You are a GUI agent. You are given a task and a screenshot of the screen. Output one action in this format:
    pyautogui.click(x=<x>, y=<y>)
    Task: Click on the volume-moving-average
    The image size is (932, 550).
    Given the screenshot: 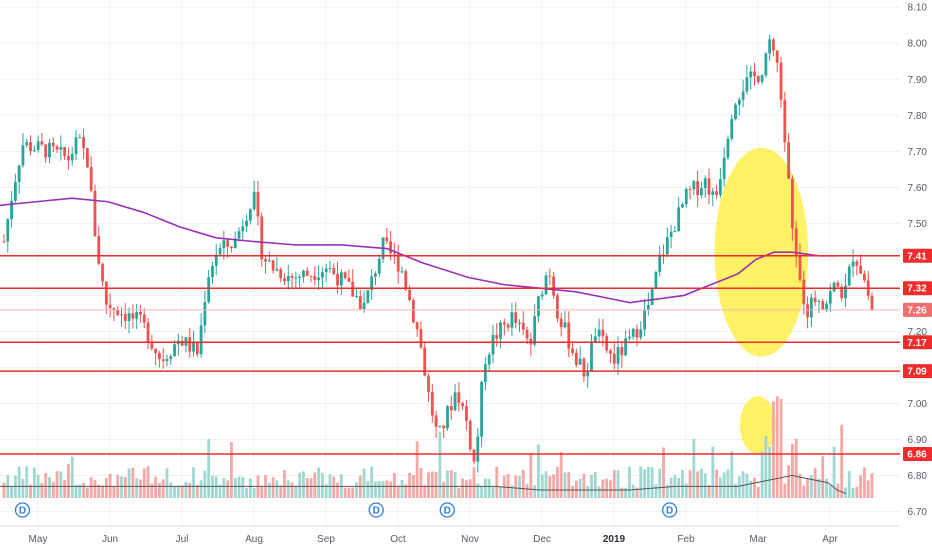 What is the action you would take?
    pyautogui.click(x=423, y=485)
    